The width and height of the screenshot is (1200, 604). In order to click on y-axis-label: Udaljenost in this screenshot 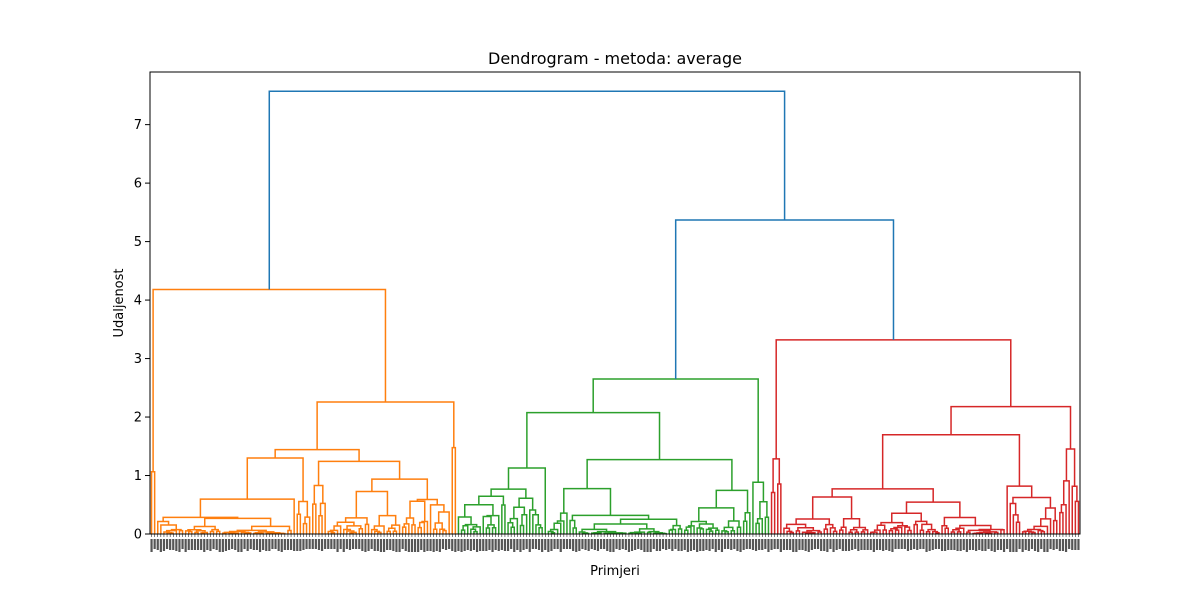, I will do `click(119, 302)`.